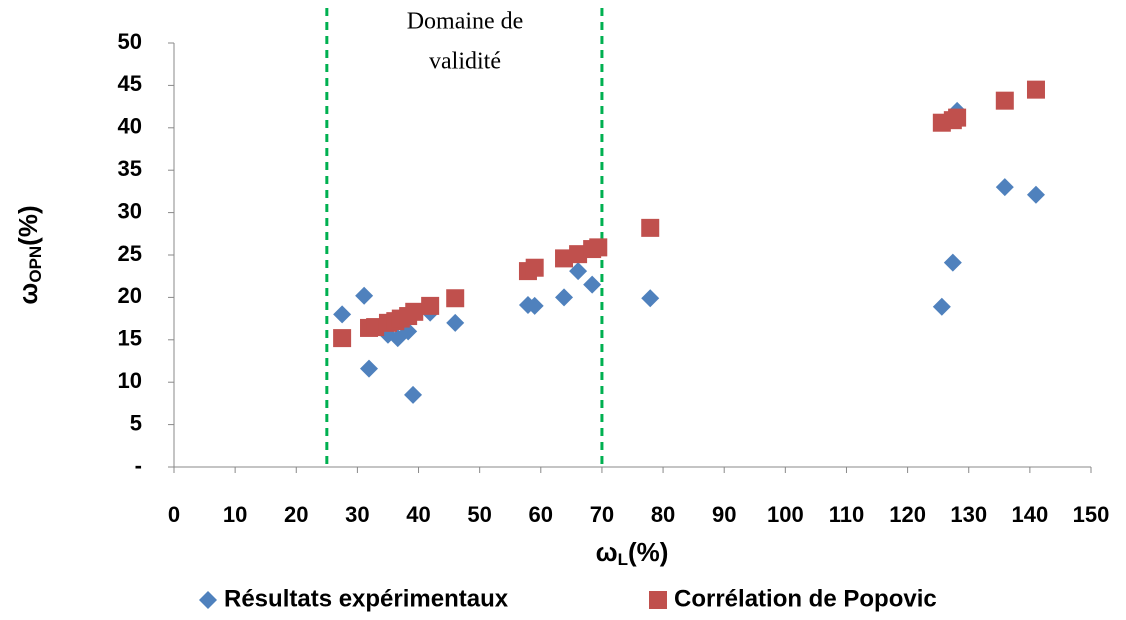  What do you see at coordinates (1091, 514) in the screenshot?
I see `x-tick-label: 150` at bounding box center [1091, 514].